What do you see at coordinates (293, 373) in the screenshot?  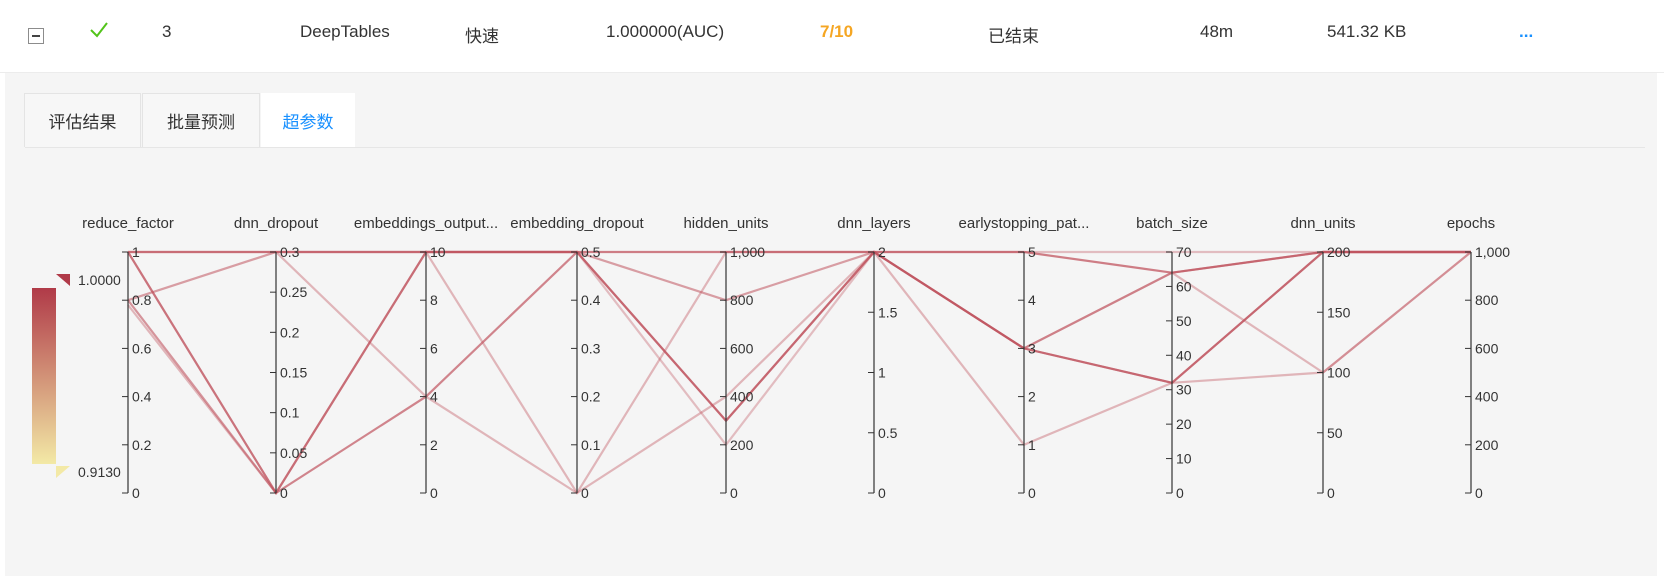 I see `tick-label: 0.15` at bounding box center [293, 373].